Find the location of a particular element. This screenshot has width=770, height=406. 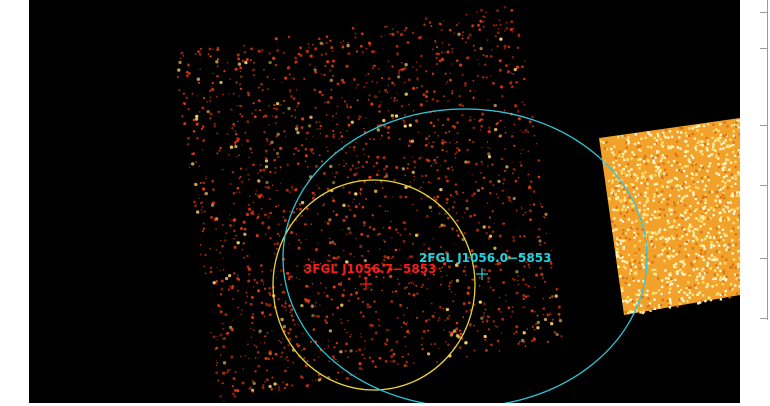

2fgl-position-marker is located at coordinates (482, 274).